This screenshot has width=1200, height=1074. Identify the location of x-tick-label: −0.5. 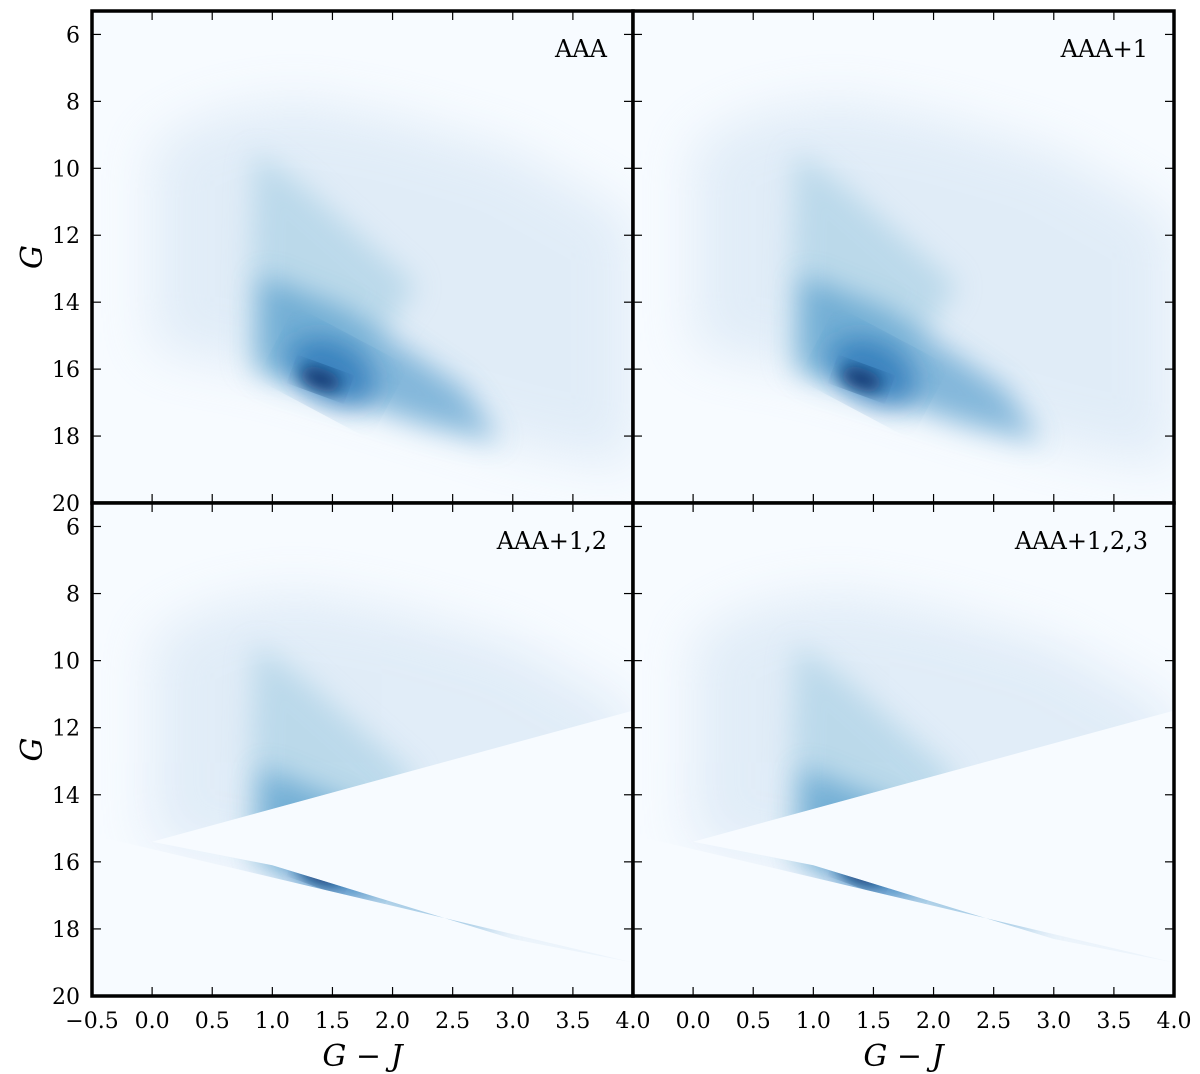
(91, 1021).